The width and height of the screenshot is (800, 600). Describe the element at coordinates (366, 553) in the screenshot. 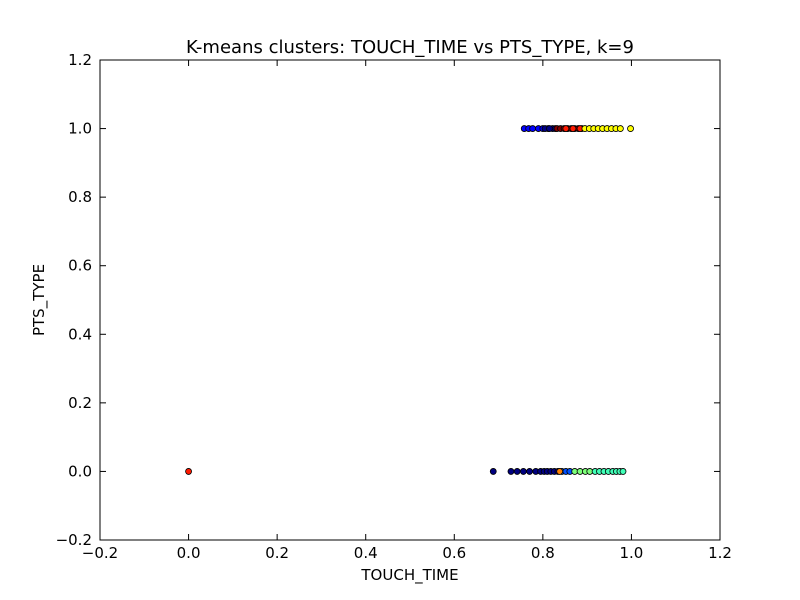

I see `x-tick-label: 0.4` at that location.